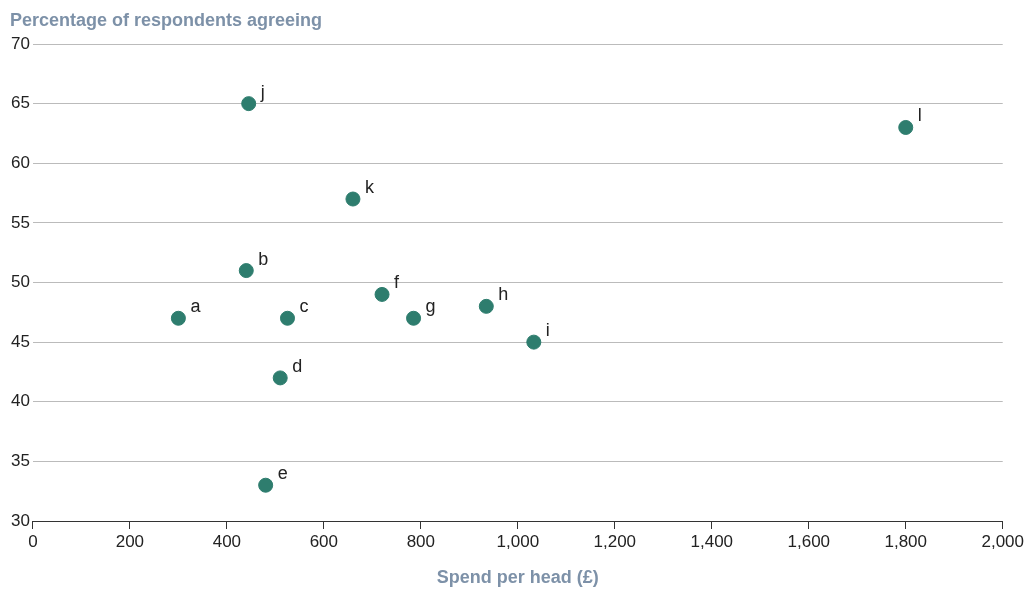  Describe the element at coordinates (20, 103) in the screenshot. I see `y-tick-label: 65` at that location.